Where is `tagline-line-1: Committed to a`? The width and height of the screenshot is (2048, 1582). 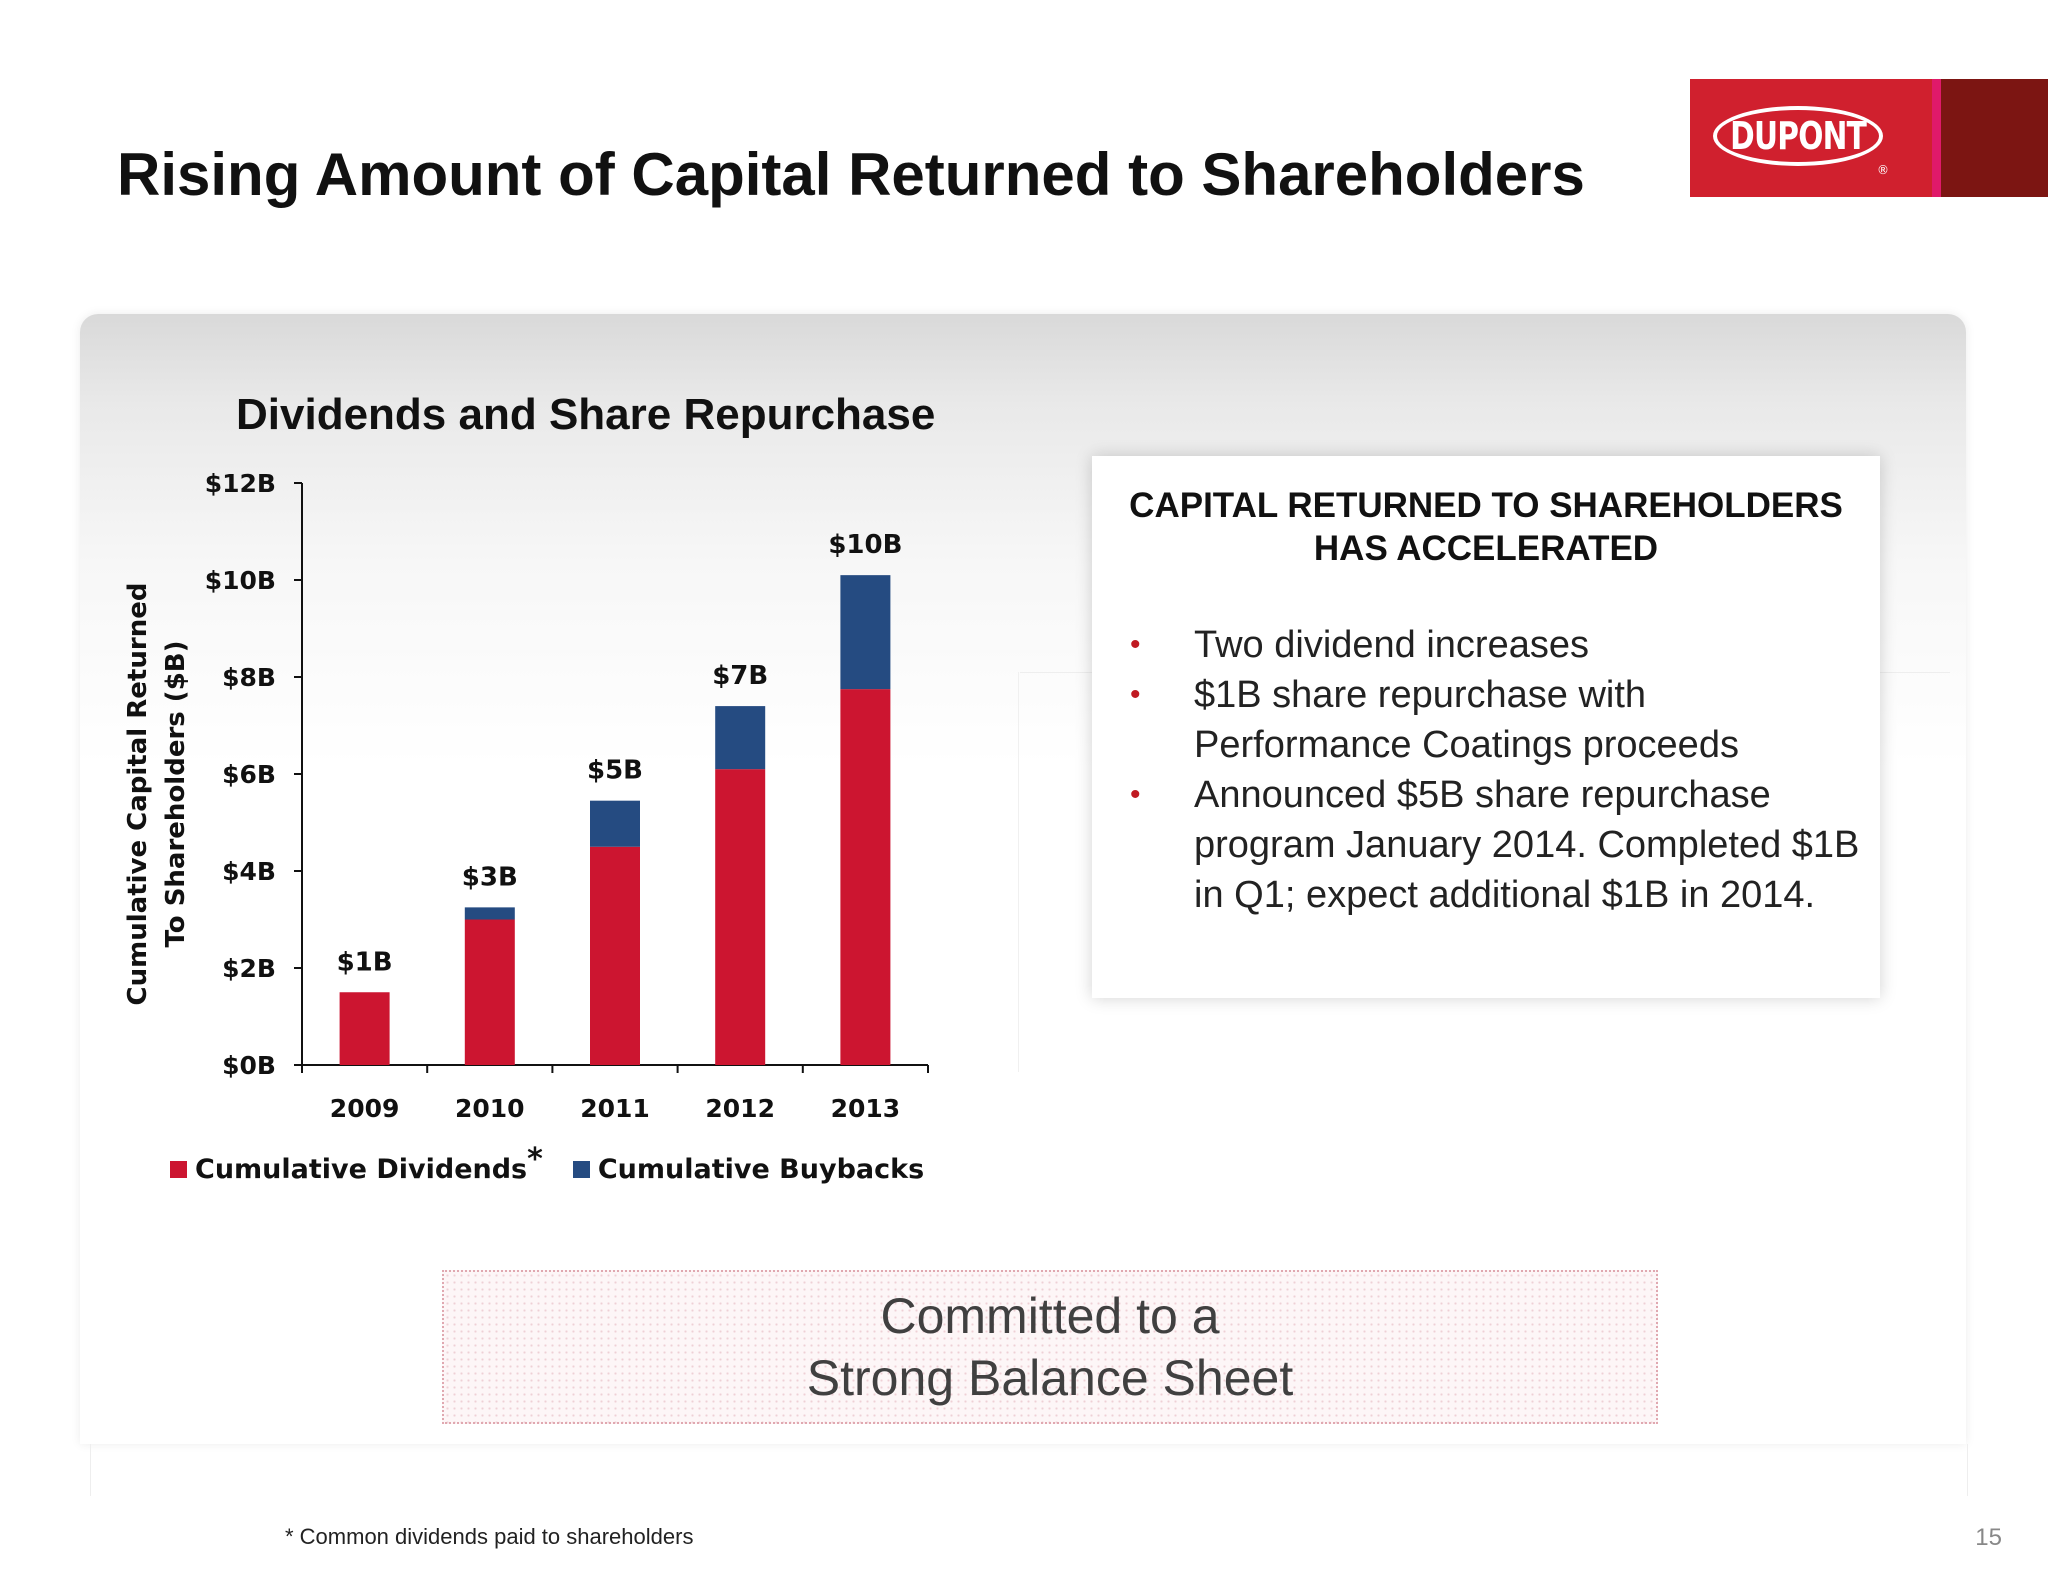 tagline-line-1: Committed to a is located at coordinates (1050, 1316).